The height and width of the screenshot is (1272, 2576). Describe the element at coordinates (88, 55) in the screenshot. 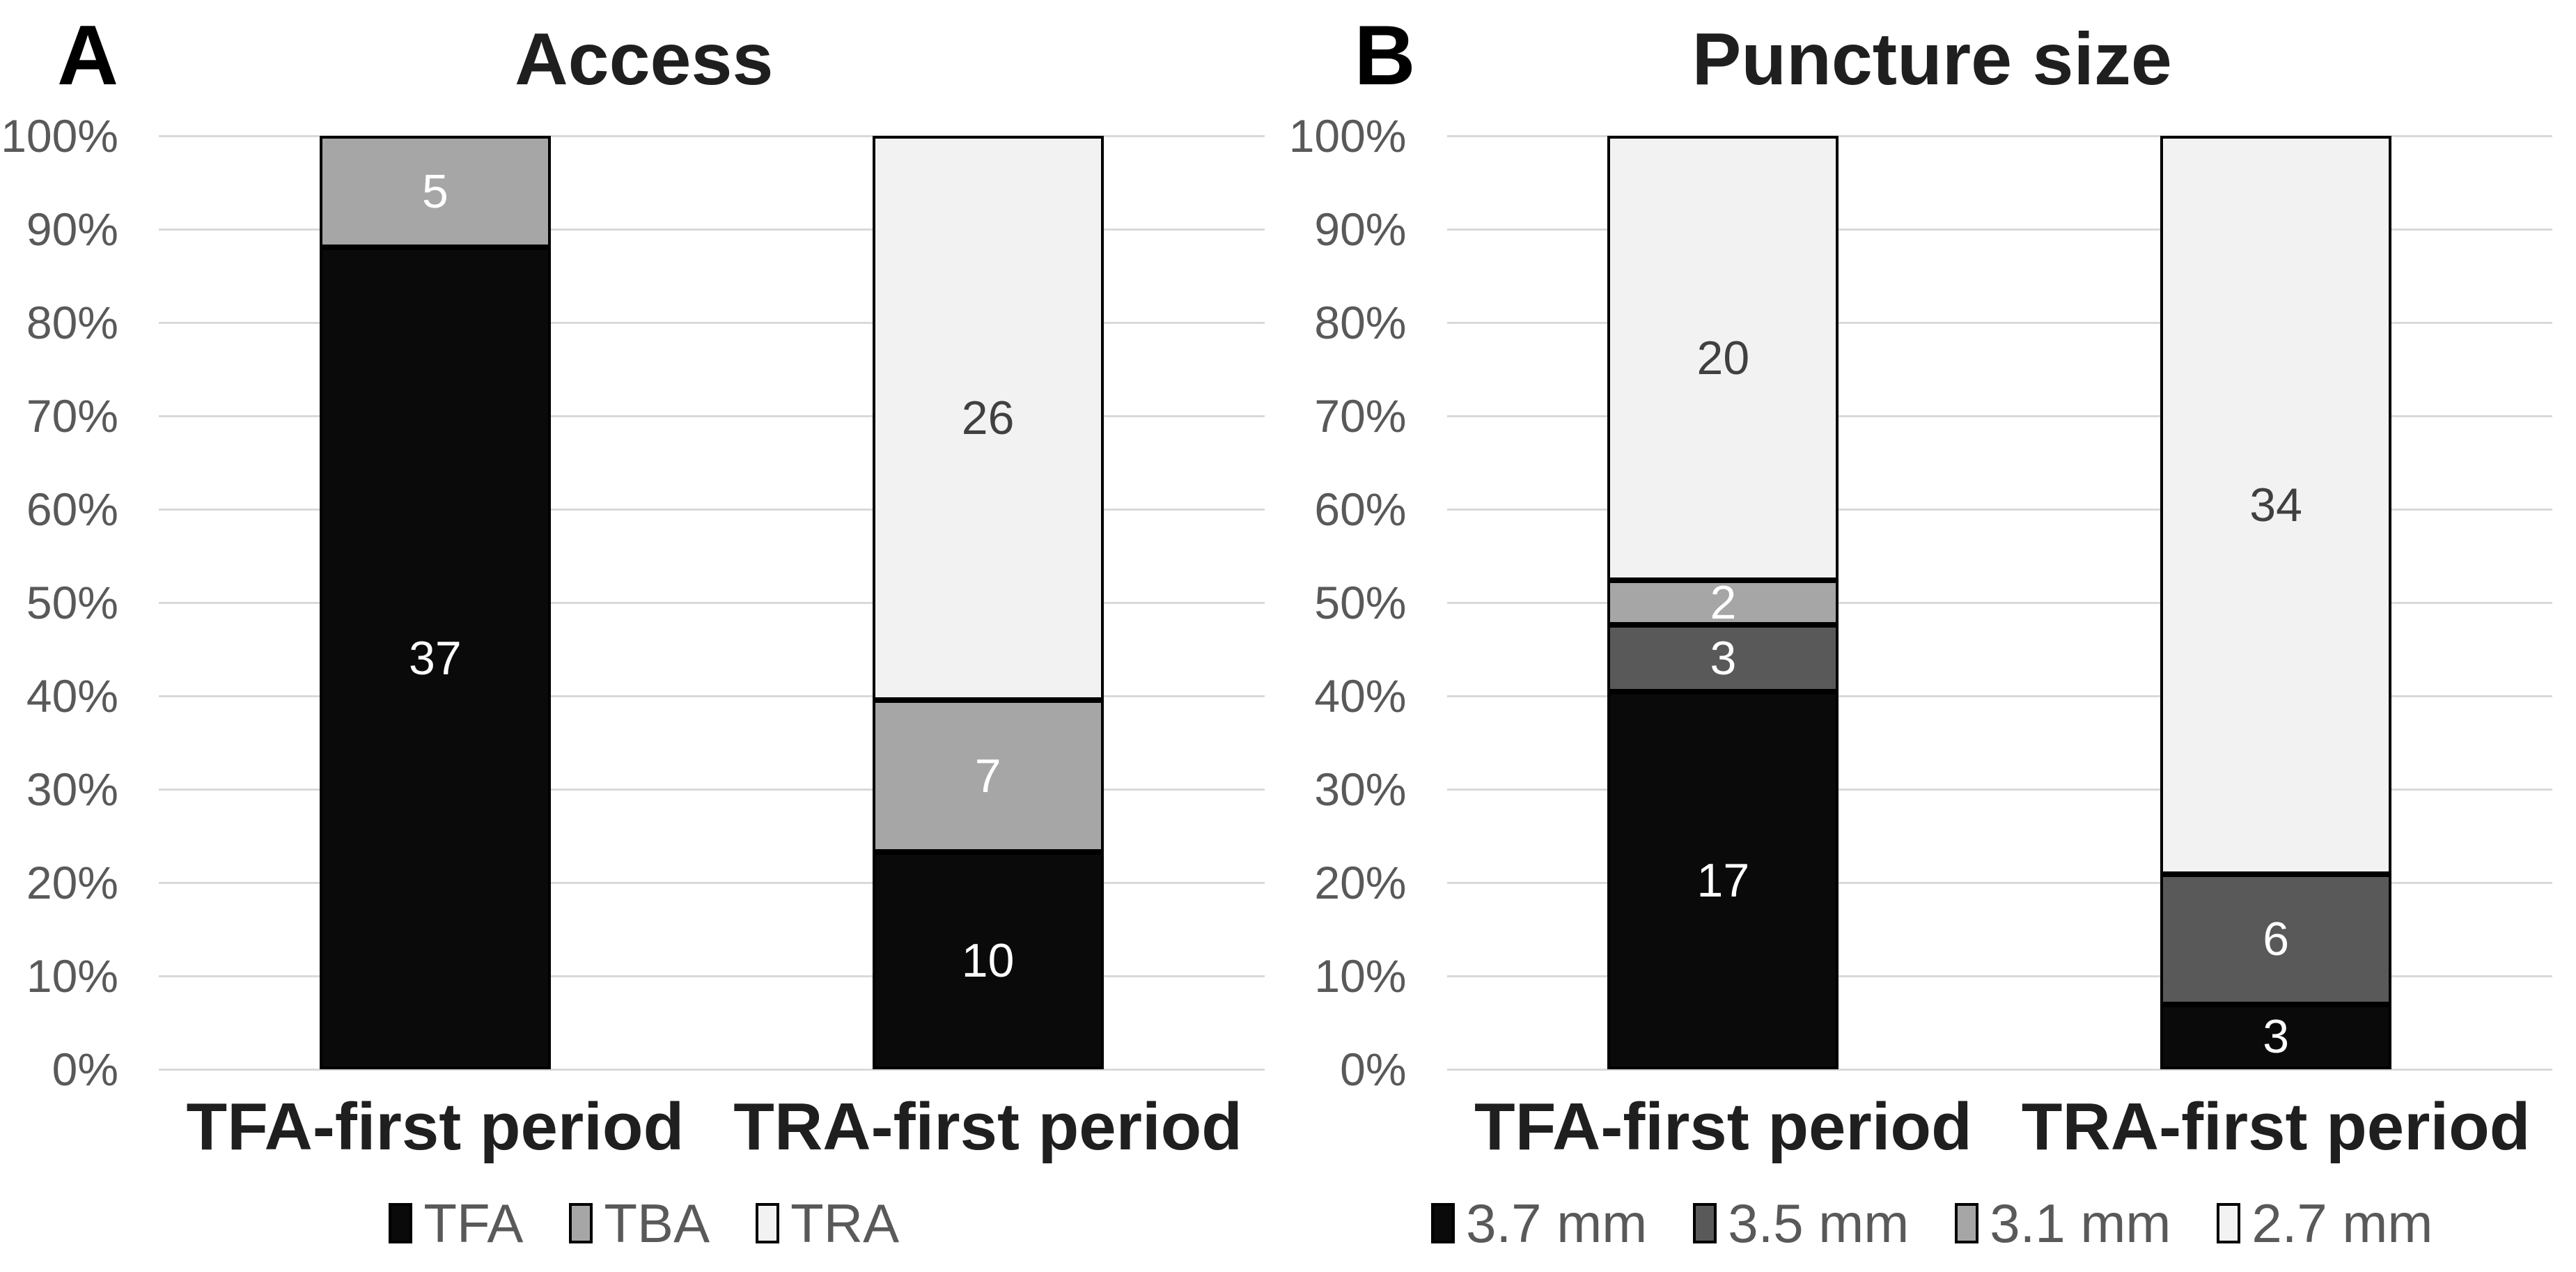

I see `panel-letter-a: A` at that location.